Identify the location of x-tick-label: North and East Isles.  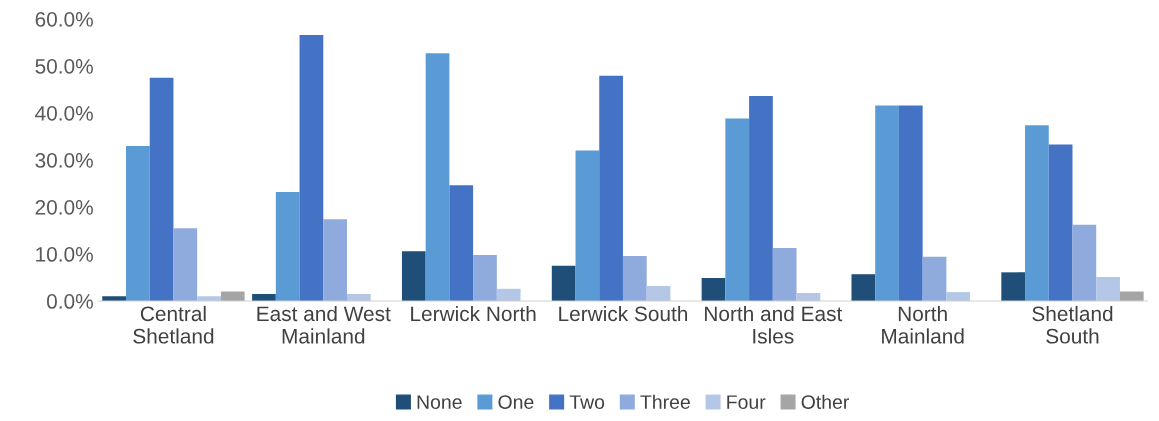
(774, 324).